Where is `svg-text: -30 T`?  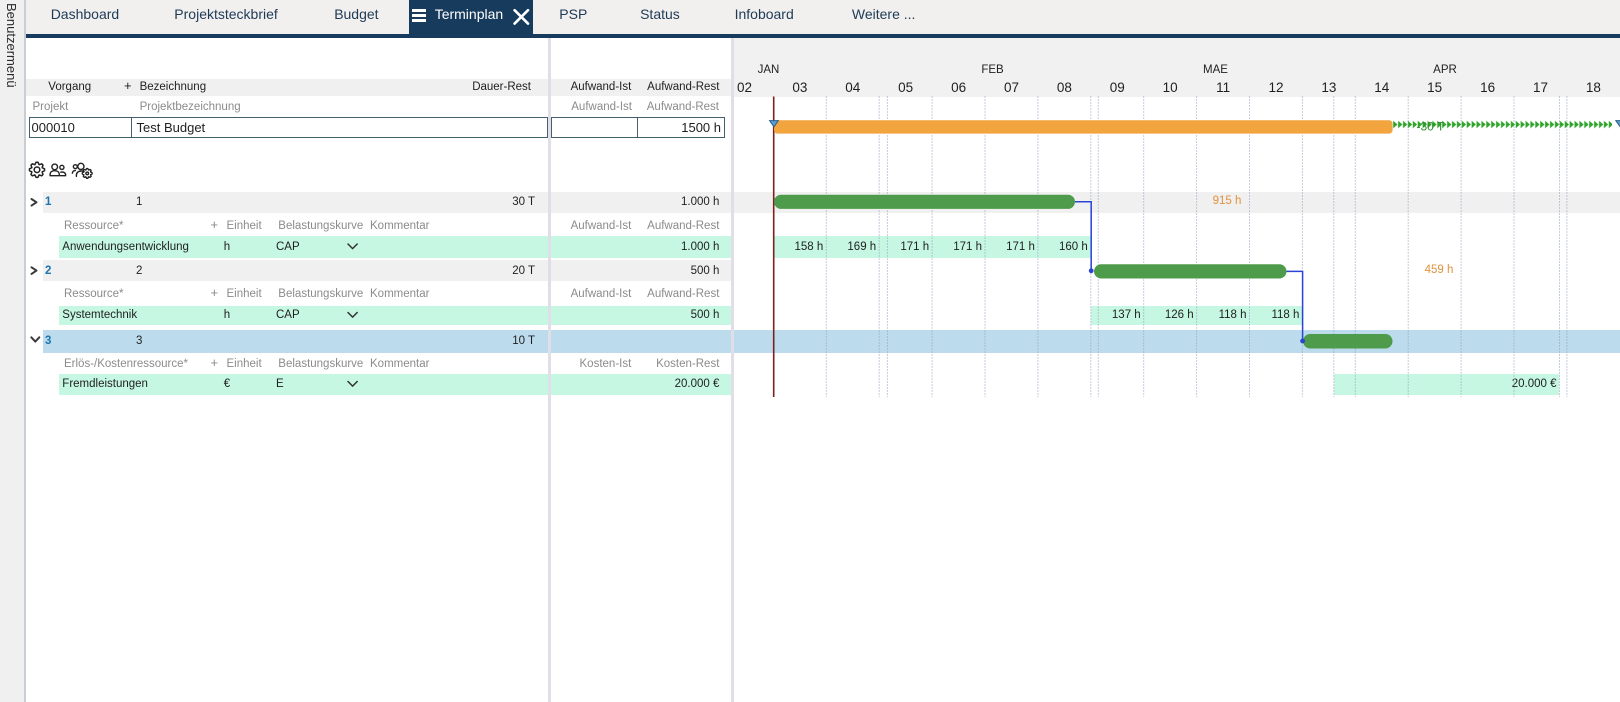
svg-text: -30 T is located at coordinates (1431, 127).